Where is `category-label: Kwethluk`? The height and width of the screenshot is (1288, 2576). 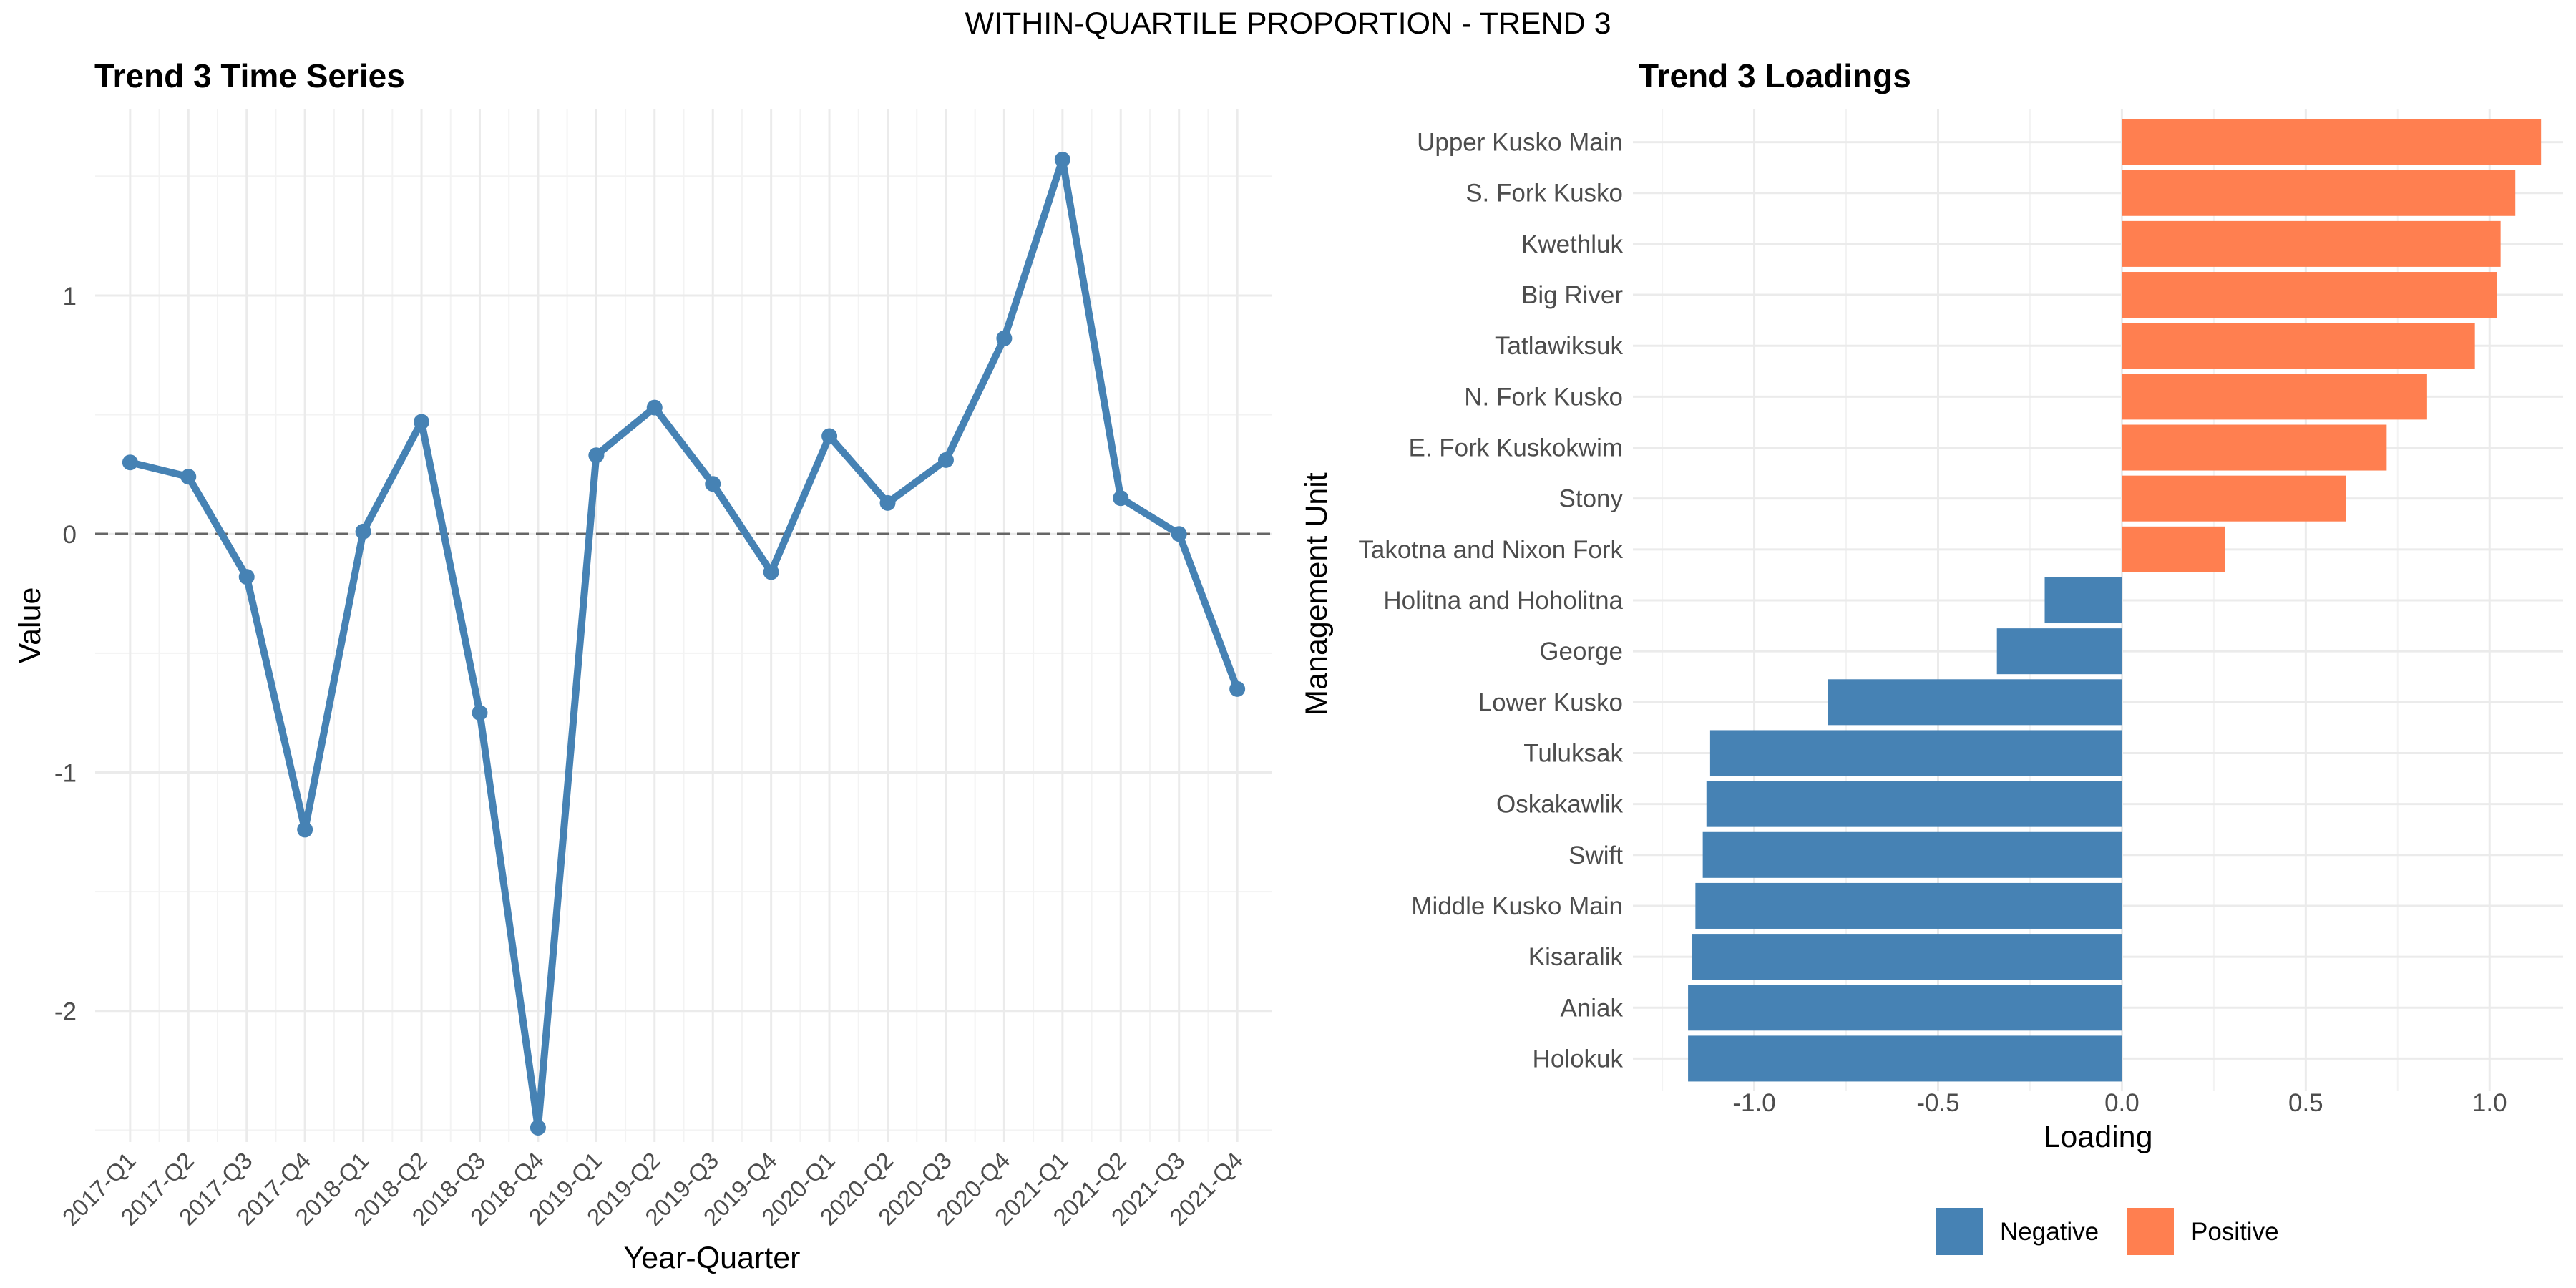
category-label: Kwethluk is located at coordinates (1572, 244).